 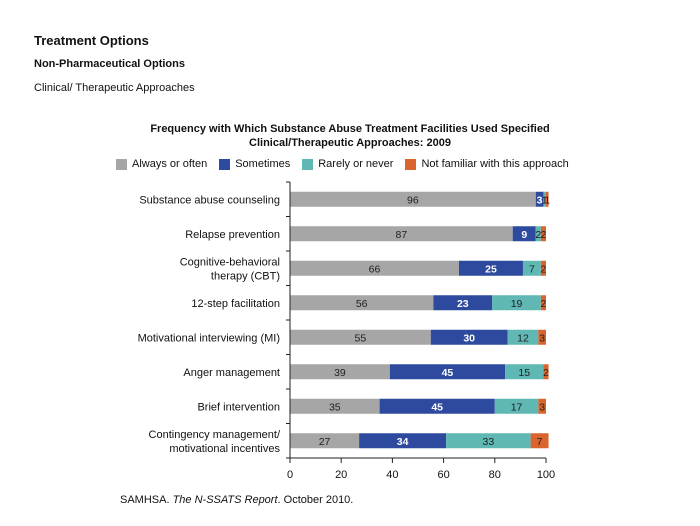 I want to click on data-label-not-familiar-with-this-approach-1: 2, so click(x=544, y=235).